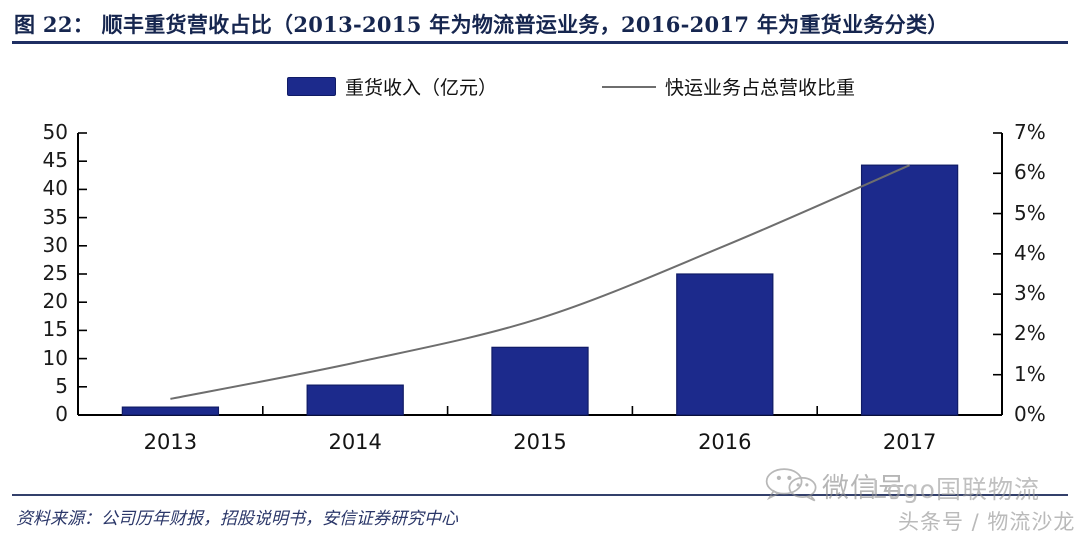 This screenshot has height=537, width=1080. I want to click on title-divider, so click(540, 42).